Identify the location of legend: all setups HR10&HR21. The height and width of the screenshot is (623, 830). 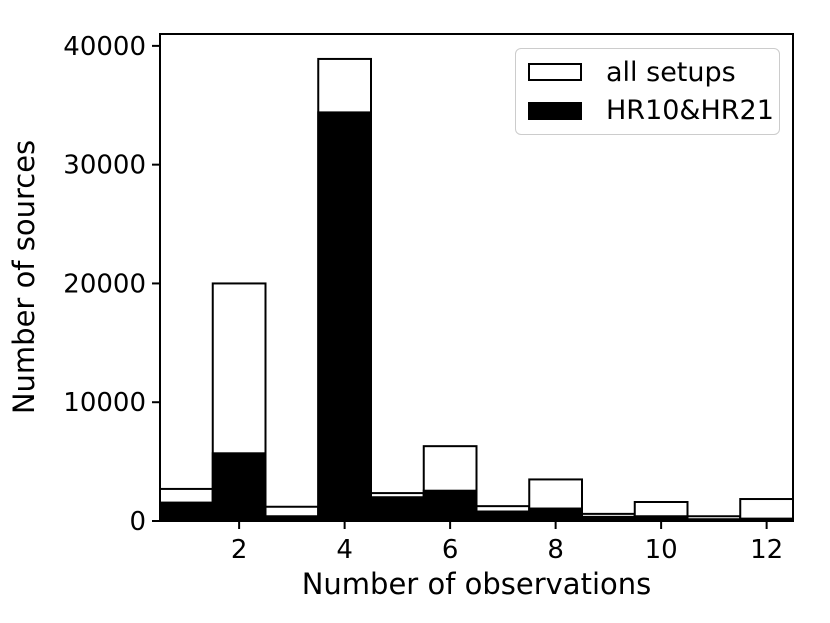
(647, 91).